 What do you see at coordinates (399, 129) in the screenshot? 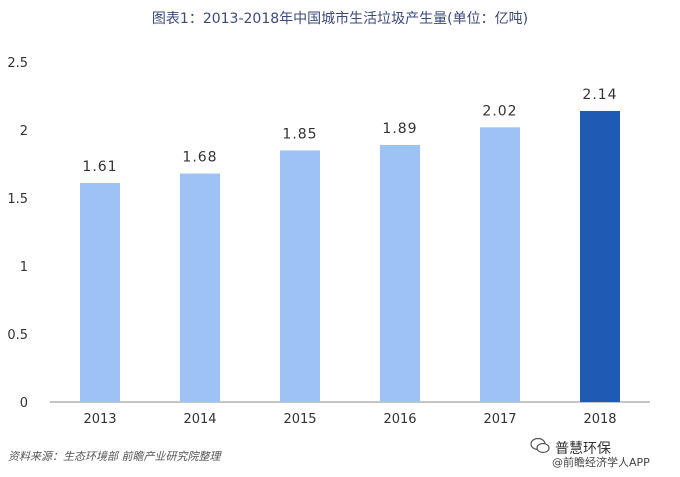
I see `data-label-2016: 1.89` at bounding box center [399, 129].